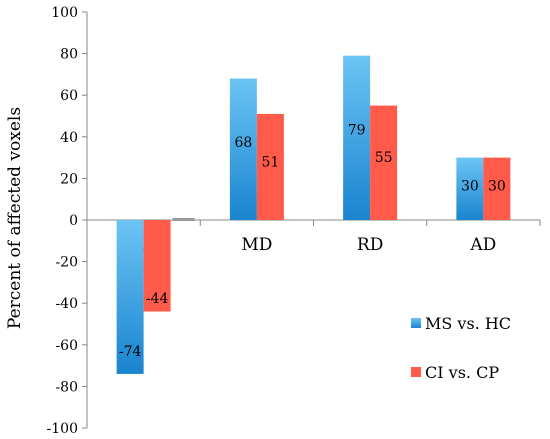 The width and height of the screenshot is (550, 439). Describe the element at coordinates (73, 221) in the screenshot. I see `y-tick-label: 0` at that location.